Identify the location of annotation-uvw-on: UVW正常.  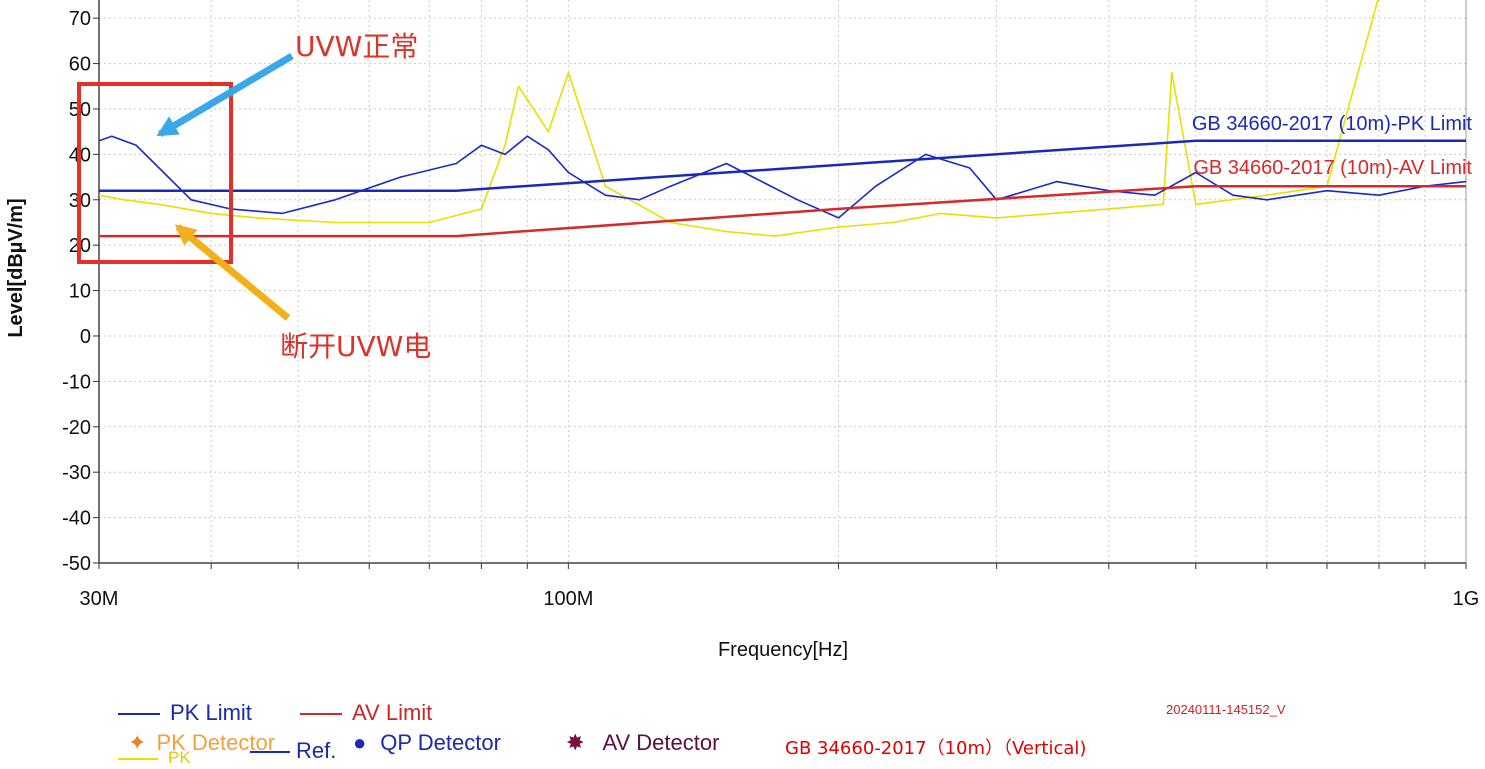
(356, 46).